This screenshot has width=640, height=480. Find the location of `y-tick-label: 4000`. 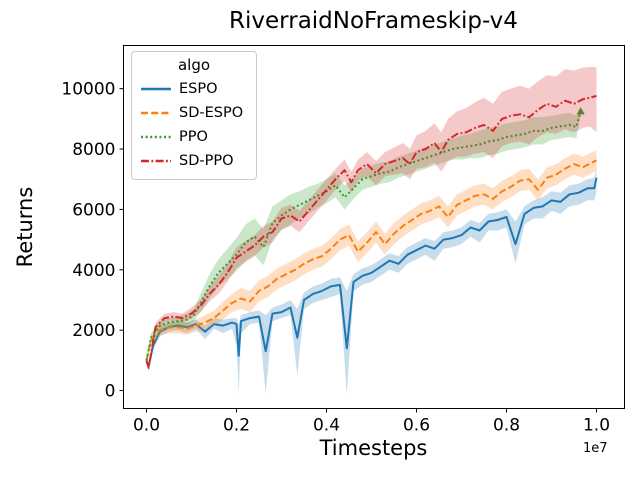

y-tick-label: 4000 is located at coordinates (93, 271).